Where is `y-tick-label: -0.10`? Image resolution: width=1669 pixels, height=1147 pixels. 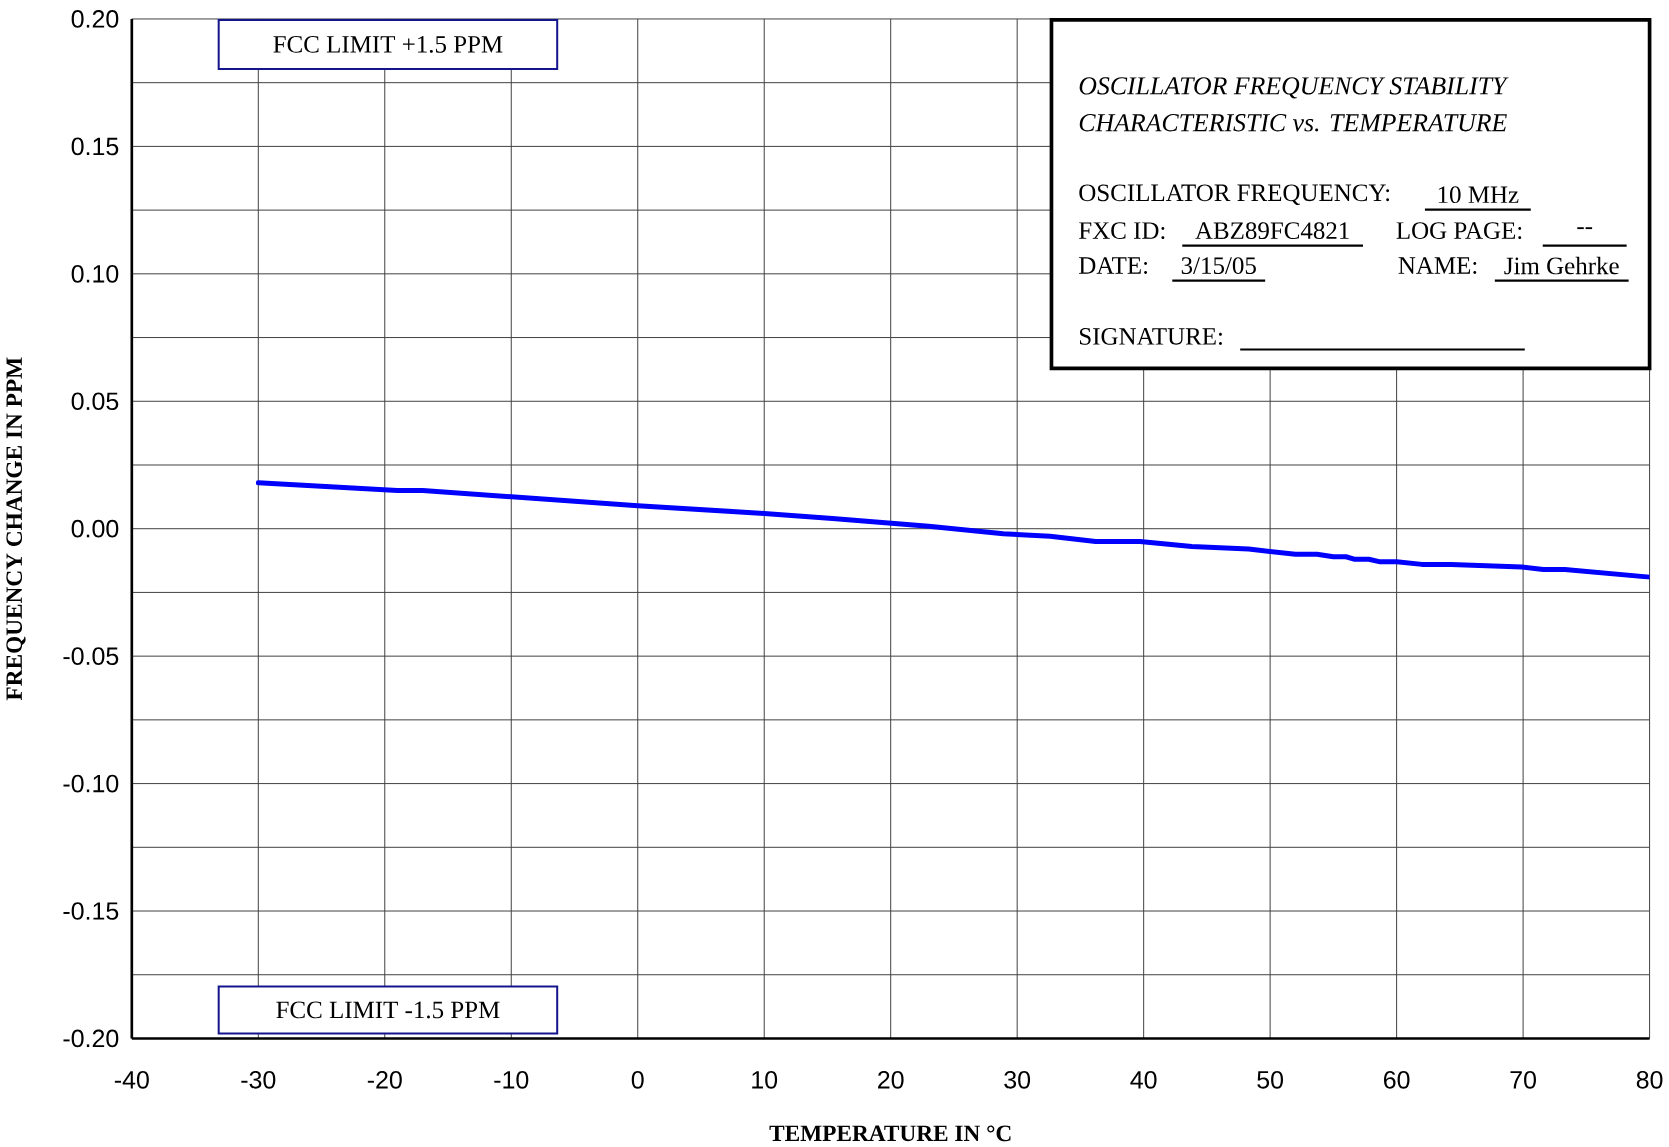 y-tick-label: -0.10 is located at coordinates (91, 783).